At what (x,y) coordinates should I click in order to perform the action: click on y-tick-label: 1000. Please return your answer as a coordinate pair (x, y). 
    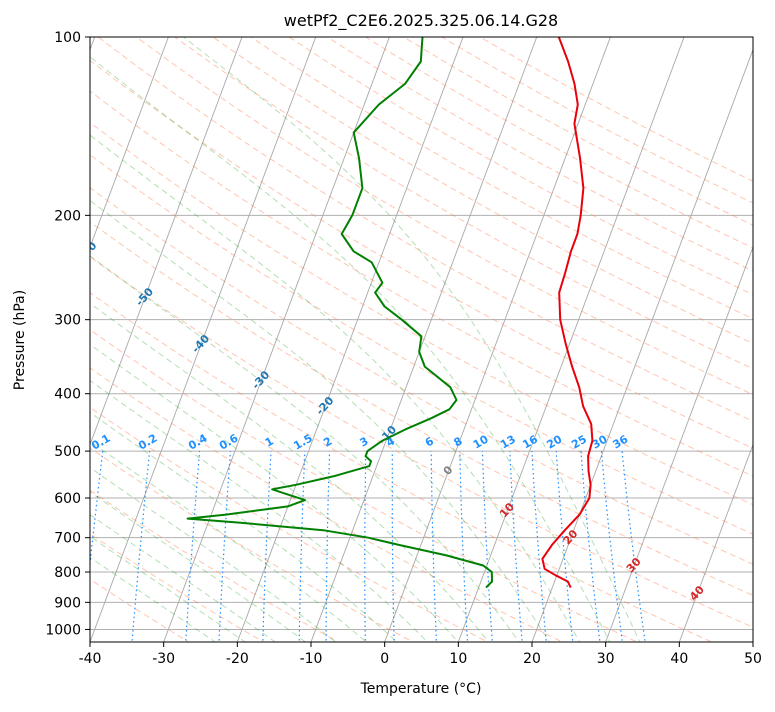
    Looking at the image, I should click on (63, 630).